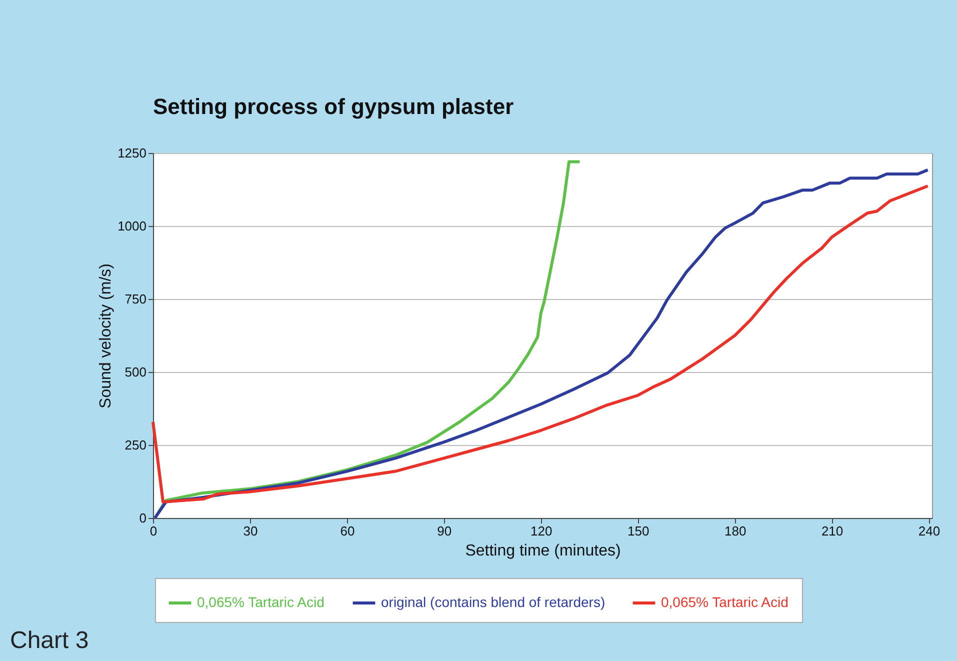 This screenshot has width=957, height=661. Describe the element at coordinates (929, 531) in the screenshot. I see `x-tick-label: 240` at that location.